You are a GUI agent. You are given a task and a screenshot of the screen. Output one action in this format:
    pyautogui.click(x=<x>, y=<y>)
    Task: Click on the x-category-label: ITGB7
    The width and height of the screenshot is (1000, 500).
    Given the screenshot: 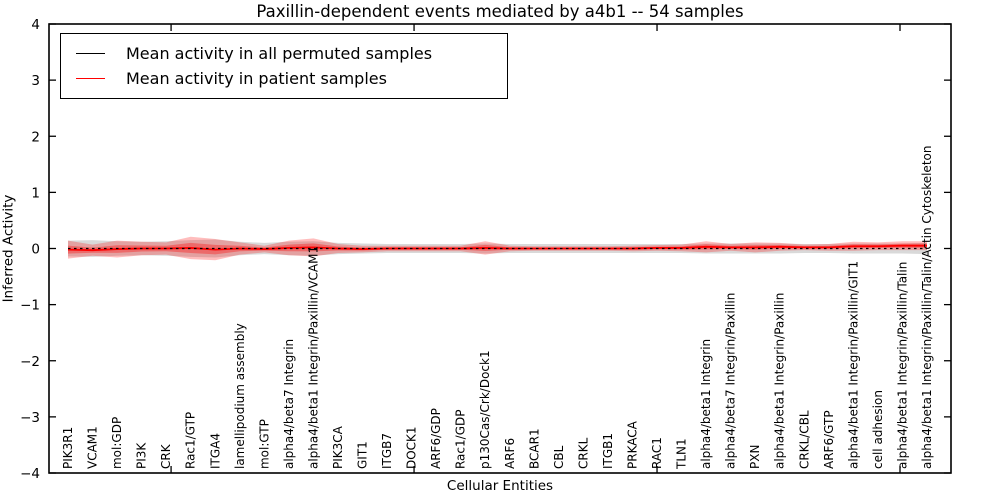 What is the action you would take?
    pyautogui.click(x=387, y=451)
    